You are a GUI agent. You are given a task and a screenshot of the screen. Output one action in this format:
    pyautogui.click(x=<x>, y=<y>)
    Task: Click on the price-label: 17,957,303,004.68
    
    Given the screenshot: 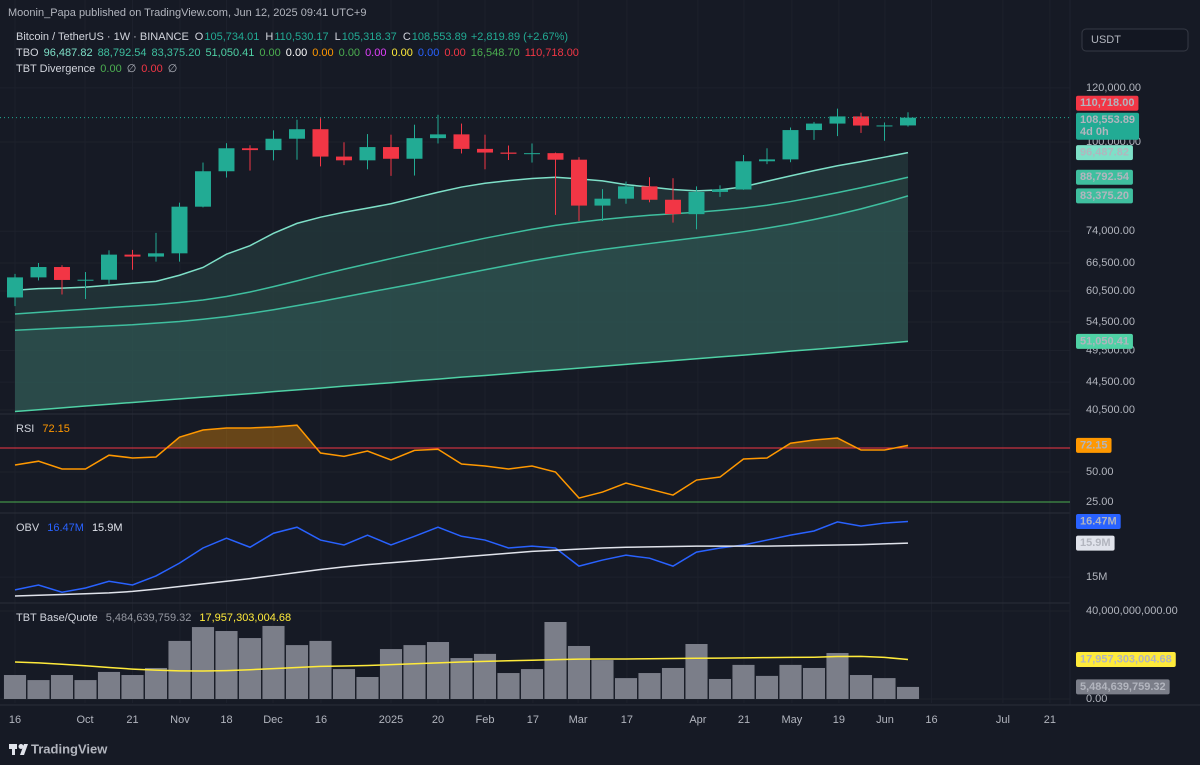 What is the action you would take?
    pyautogui.click(x=1126, y=659)
    